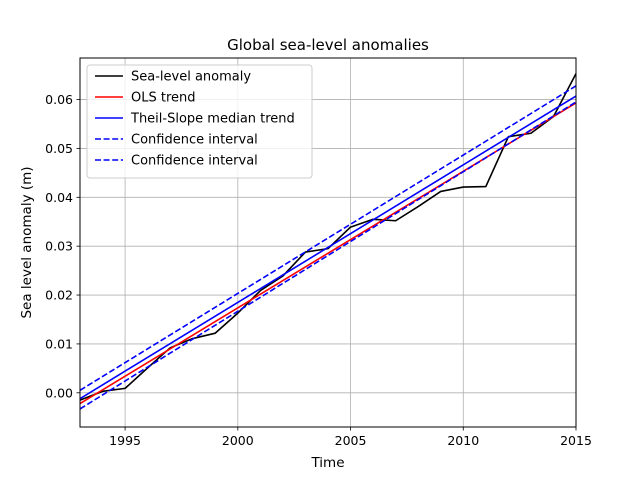  What do you see at coordinates (212, 119) in the screenshot?
I see `legend-label: Theil-Slope median trend` at bounding box center [212, 119].